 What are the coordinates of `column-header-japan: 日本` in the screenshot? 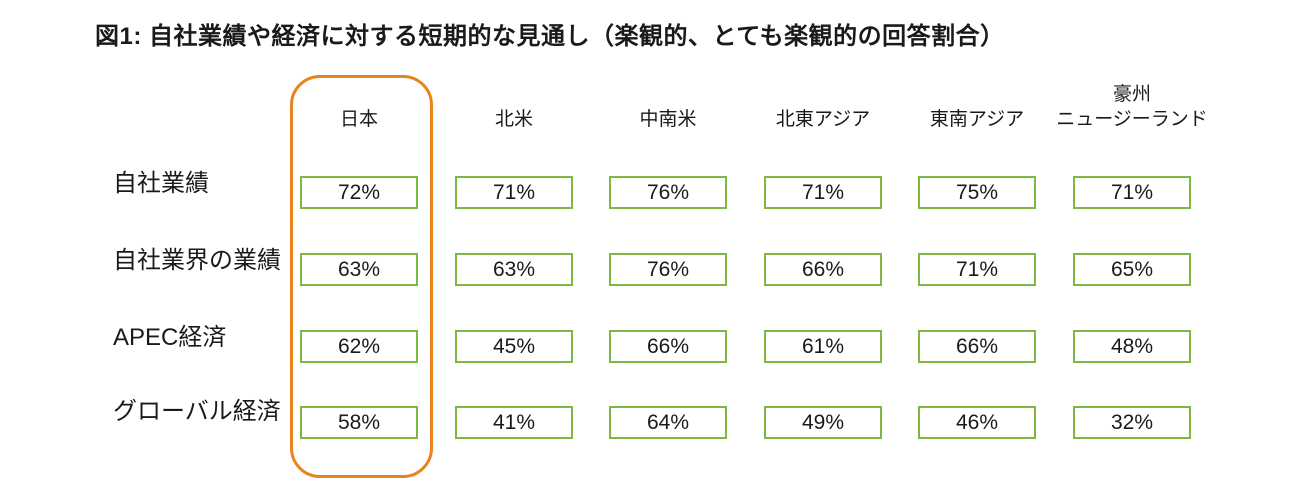 It's located at (358, 119).